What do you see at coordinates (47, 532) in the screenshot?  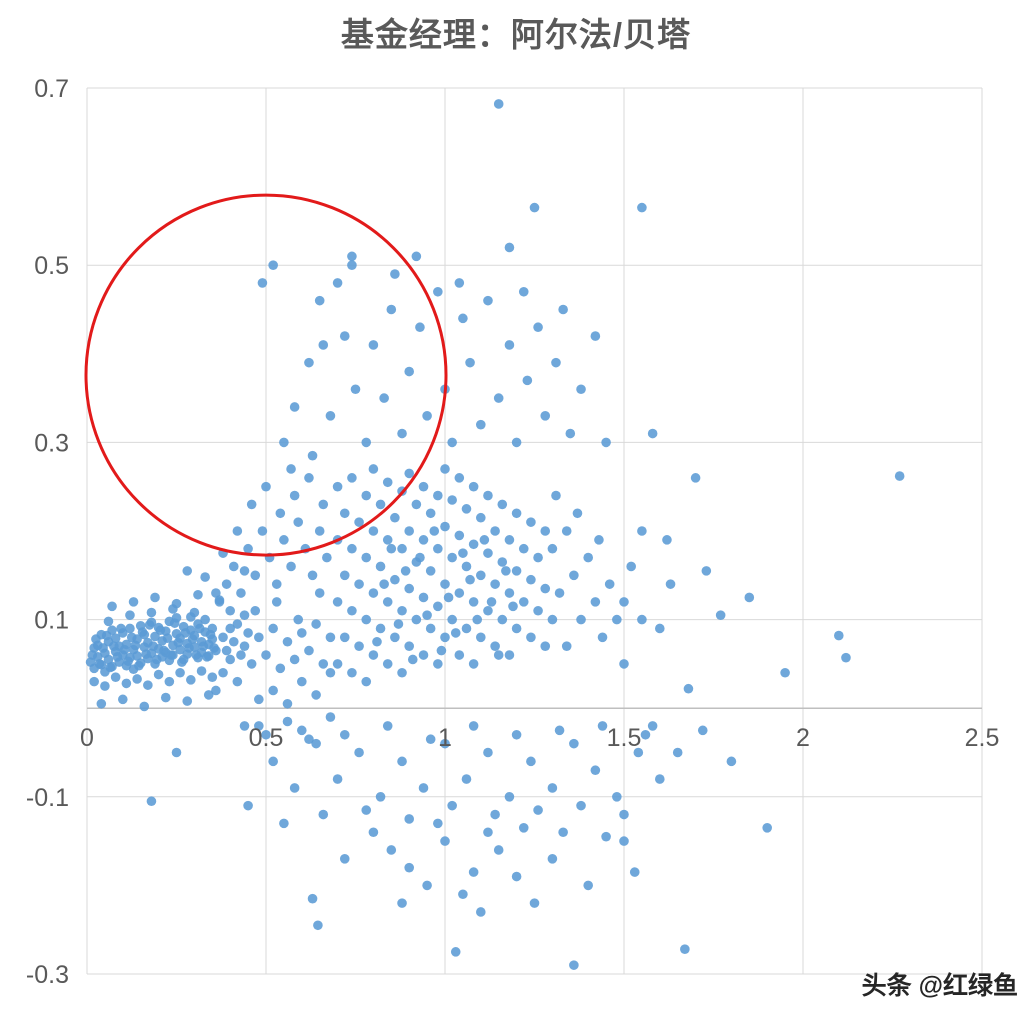 I see `y-axis-labels: 0.7 0.5 0.3 0.1 -0.1 -0.3` at bounding box center [47, 532].